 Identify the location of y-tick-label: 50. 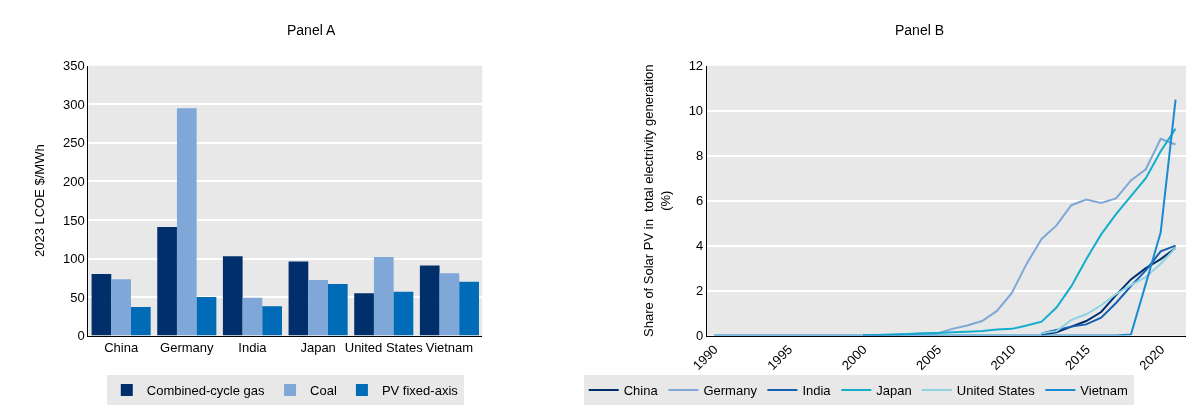
(77, 297).